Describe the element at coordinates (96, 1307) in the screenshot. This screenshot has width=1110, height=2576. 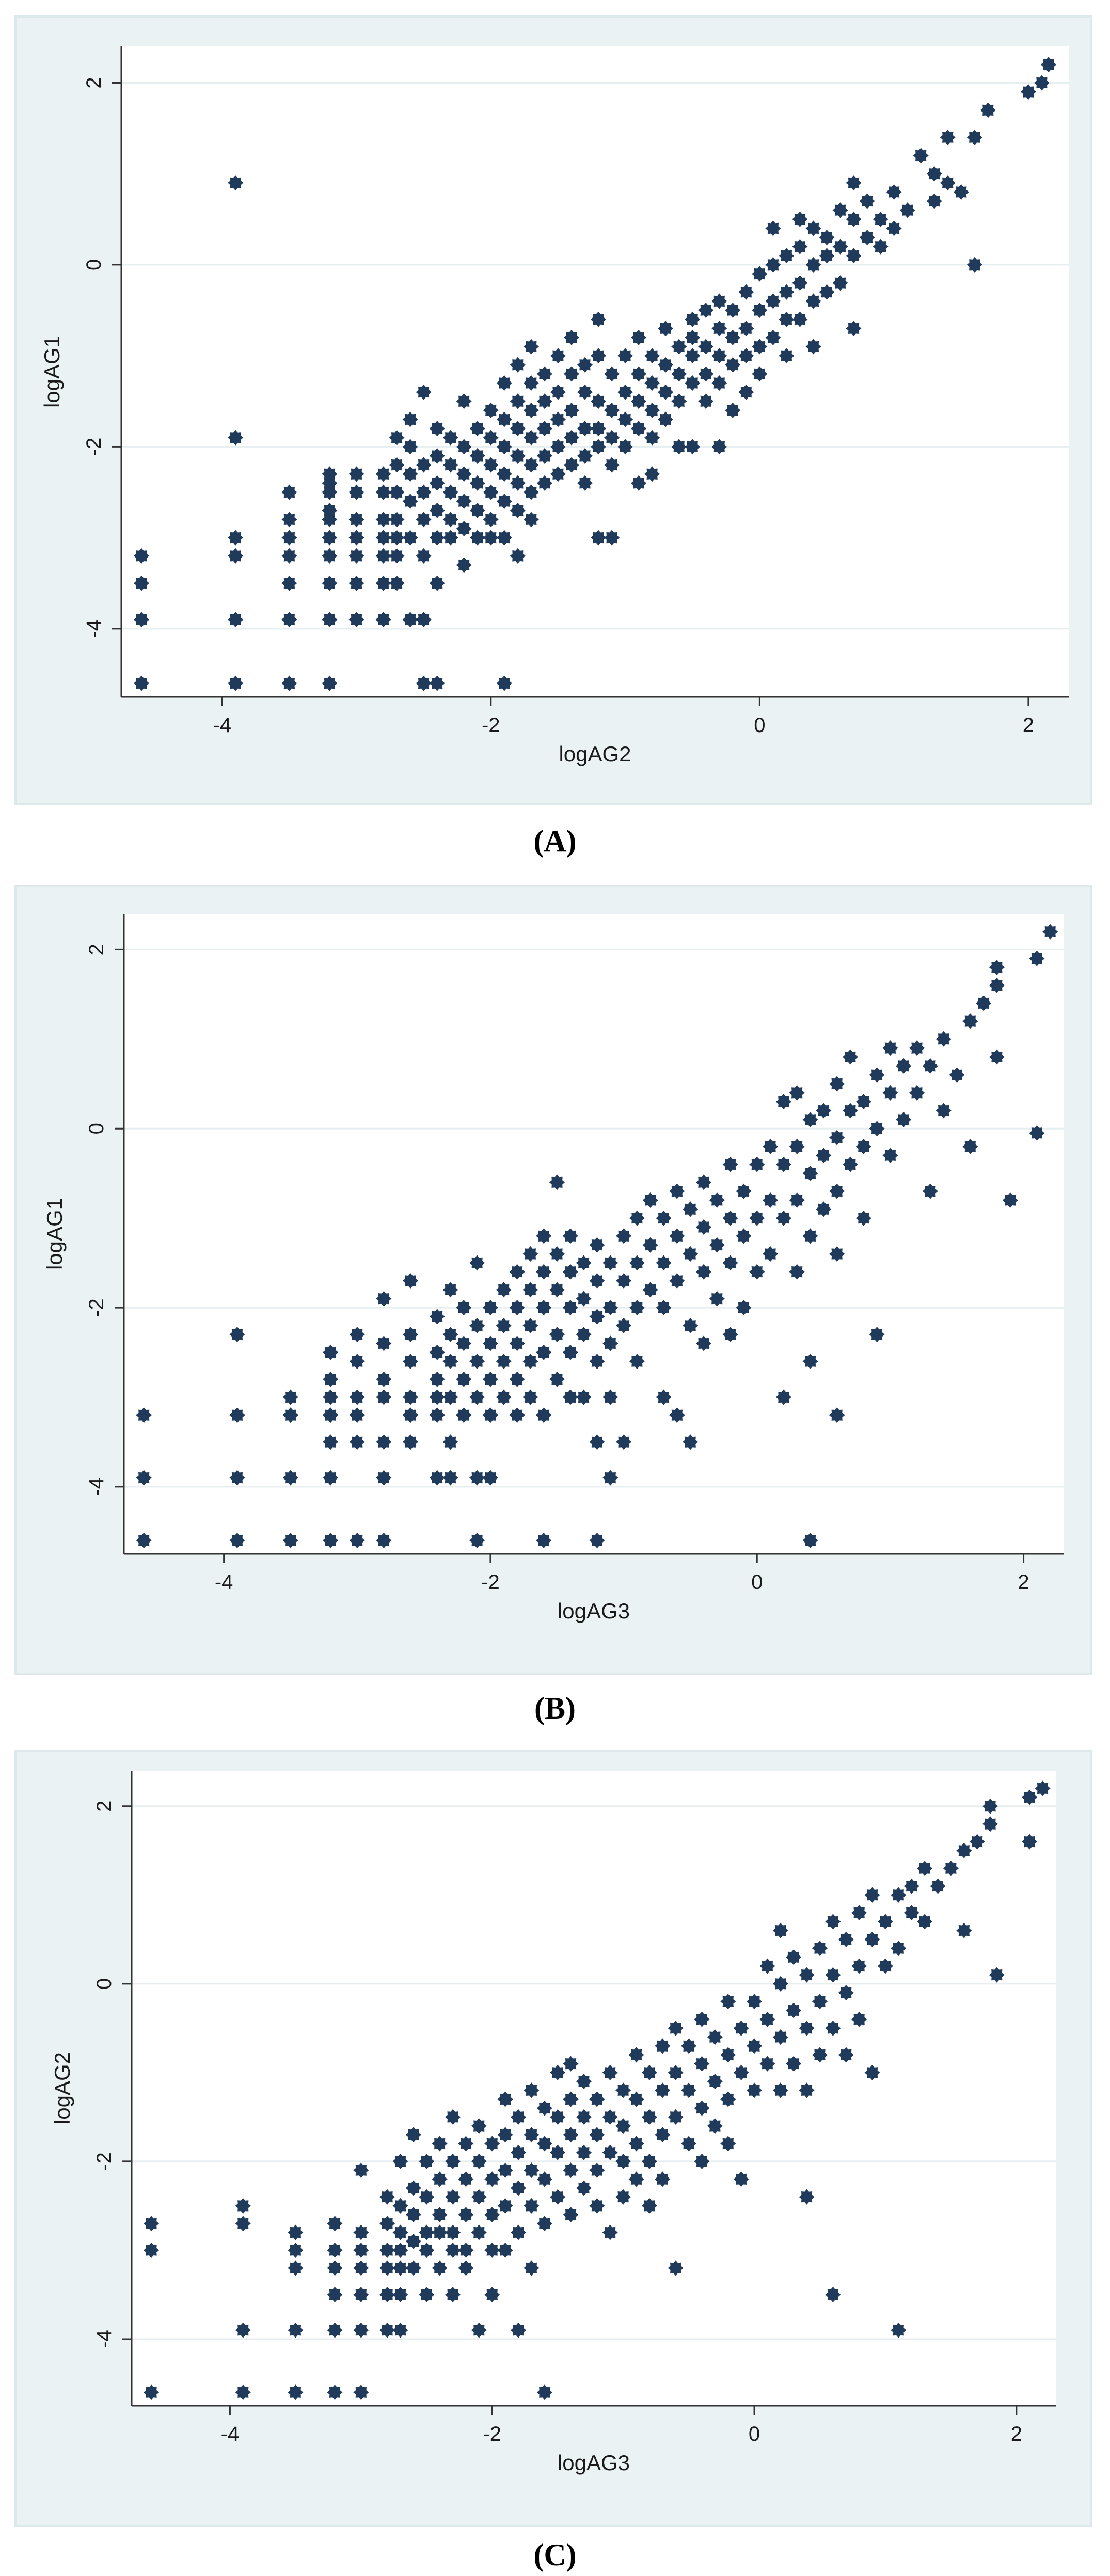
I see `y-tick-label: -2` at that location.